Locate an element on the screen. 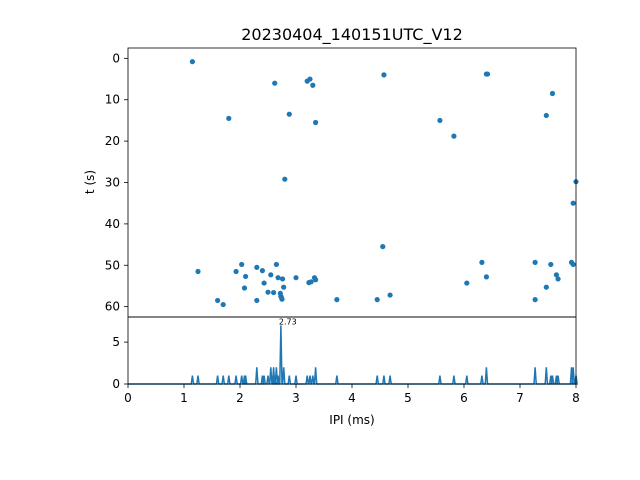 This screenshot has width=640, height=480. chart-title: 20230404_140151UTC_V12 is located at coordinates (352, 35).